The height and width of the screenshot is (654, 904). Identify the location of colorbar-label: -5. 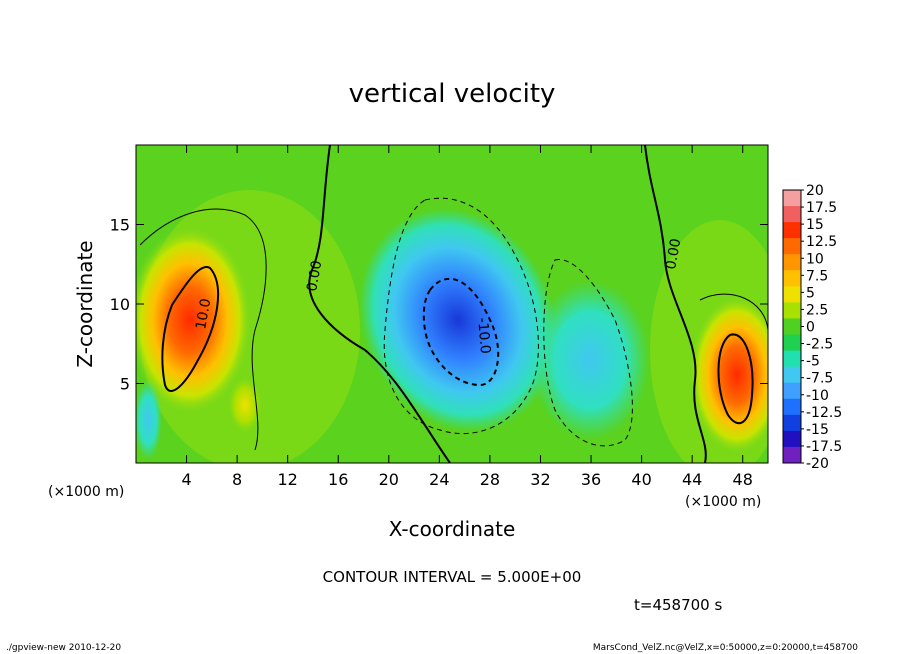
(813, 362).